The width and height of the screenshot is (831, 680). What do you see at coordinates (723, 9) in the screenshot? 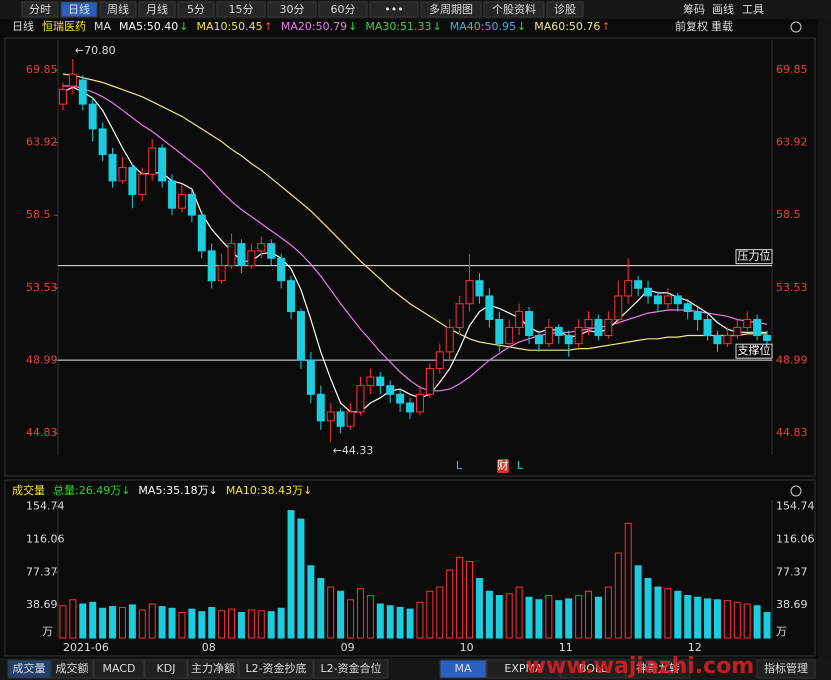
I see `toolbar-tool: 画线` at bounding box center [723, 9].